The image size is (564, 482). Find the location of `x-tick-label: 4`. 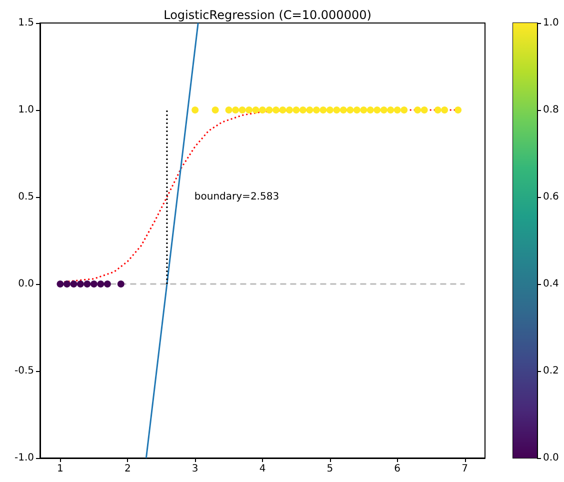

x-tick-label: 4 is located at coordinates (262, 469).